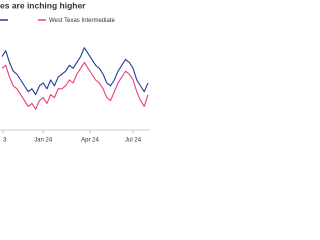  Describe the element at coordinates (43, 141) in the screenshot. I see `x-tick-label: Jan 24` at that location.